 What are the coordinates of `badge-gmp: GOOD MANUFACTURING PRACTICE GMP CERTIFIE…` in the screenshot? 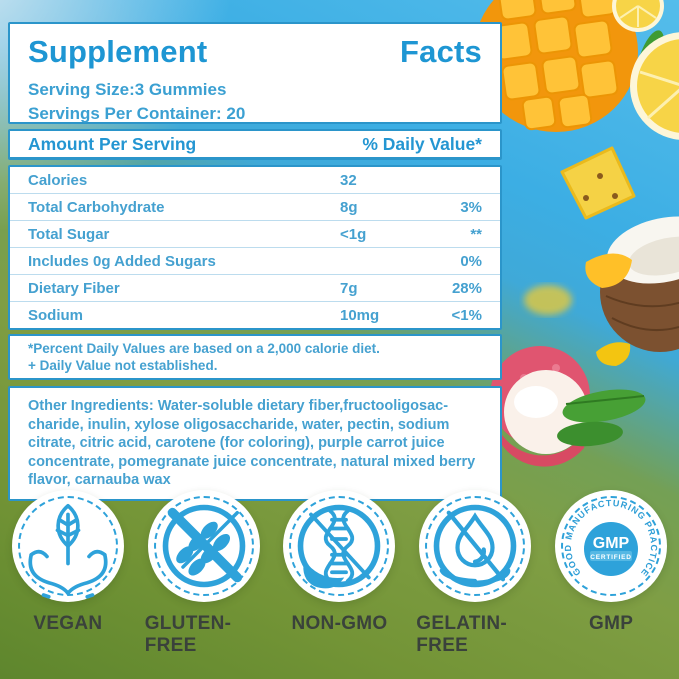 It's located at (611, 573).